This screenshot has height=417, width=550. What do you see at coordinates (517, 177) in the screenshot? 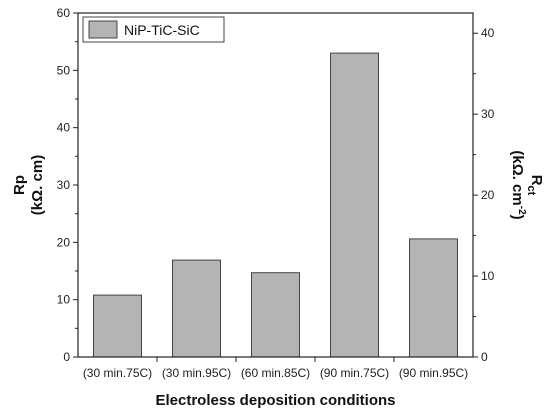
I see `y2-axis-title-unit: (kΩ. cm` at bounding box center [517, 177].